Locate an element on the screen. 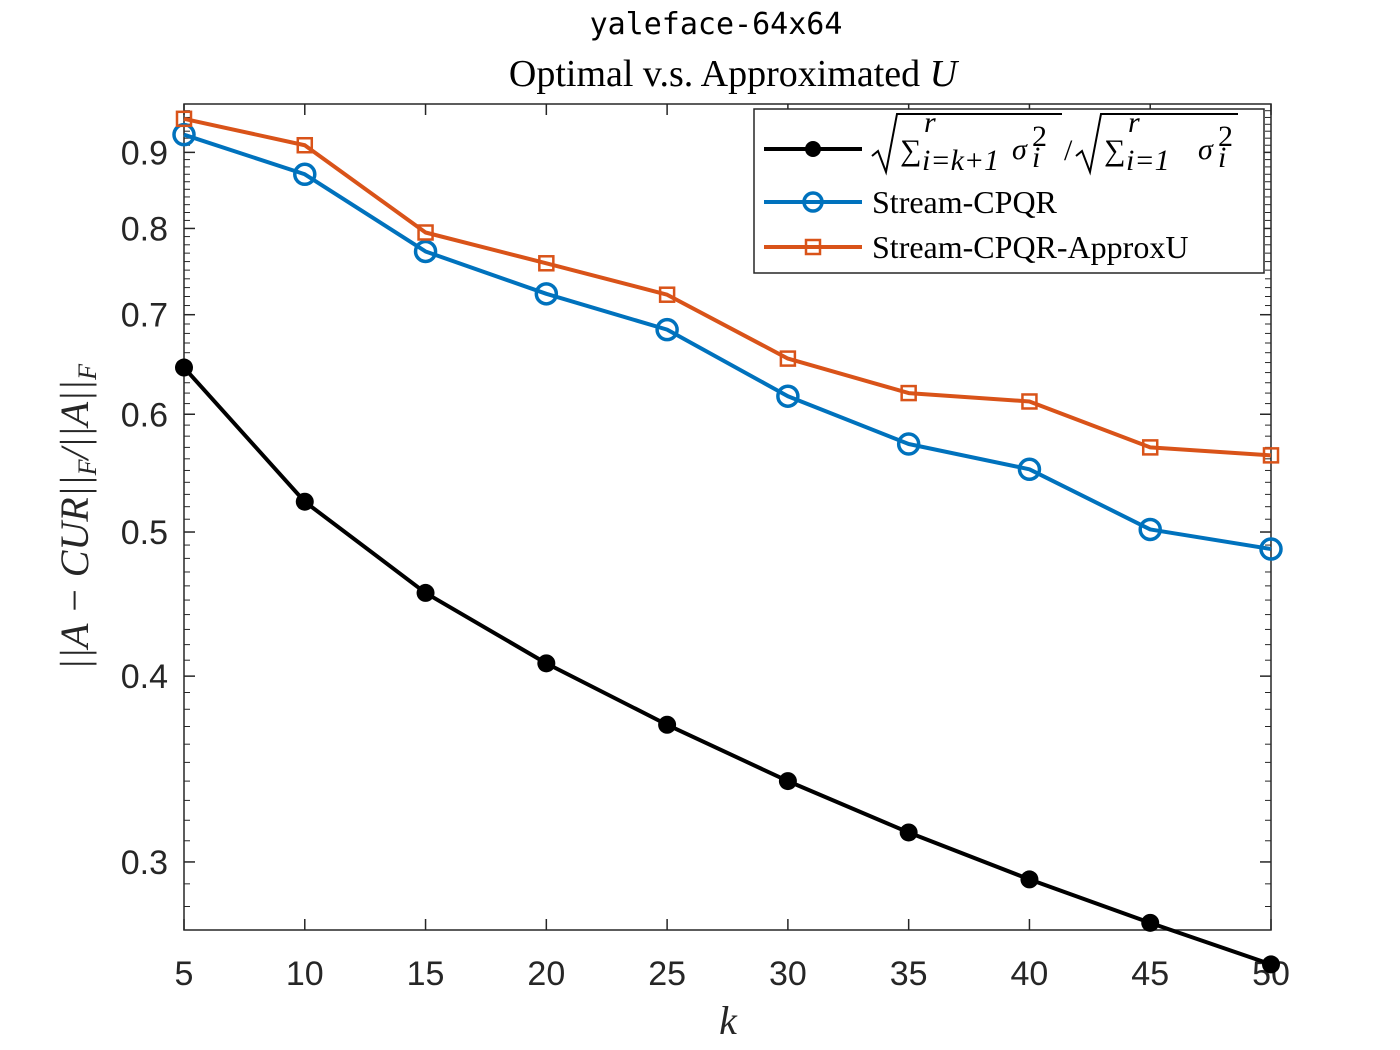 The height and width of the screenshot is (1050, 1400). y-axis-label: ||A − CUR||F/||A||F is located at coordinates (77, 516).